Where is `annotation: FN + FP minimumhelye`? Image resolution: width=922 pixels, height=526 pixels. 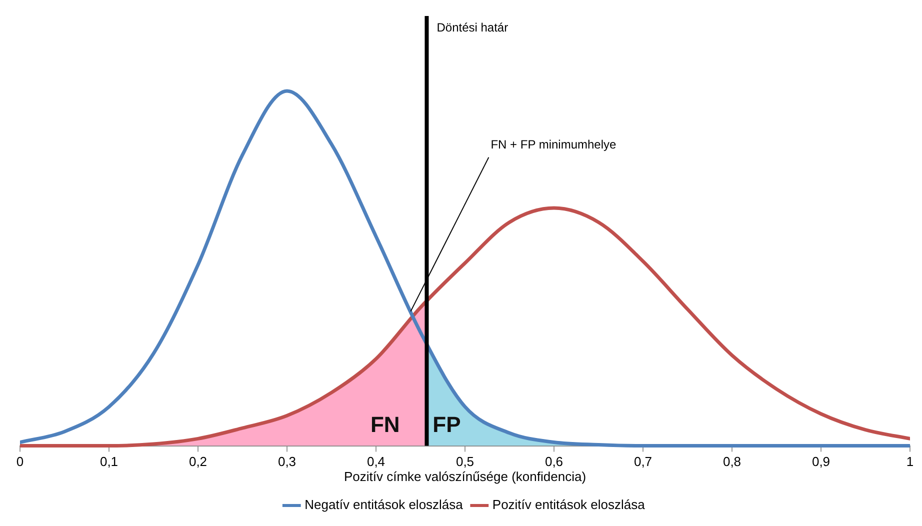
annotation: FN + FP minimumhelye is located at coordinates (553, 145).